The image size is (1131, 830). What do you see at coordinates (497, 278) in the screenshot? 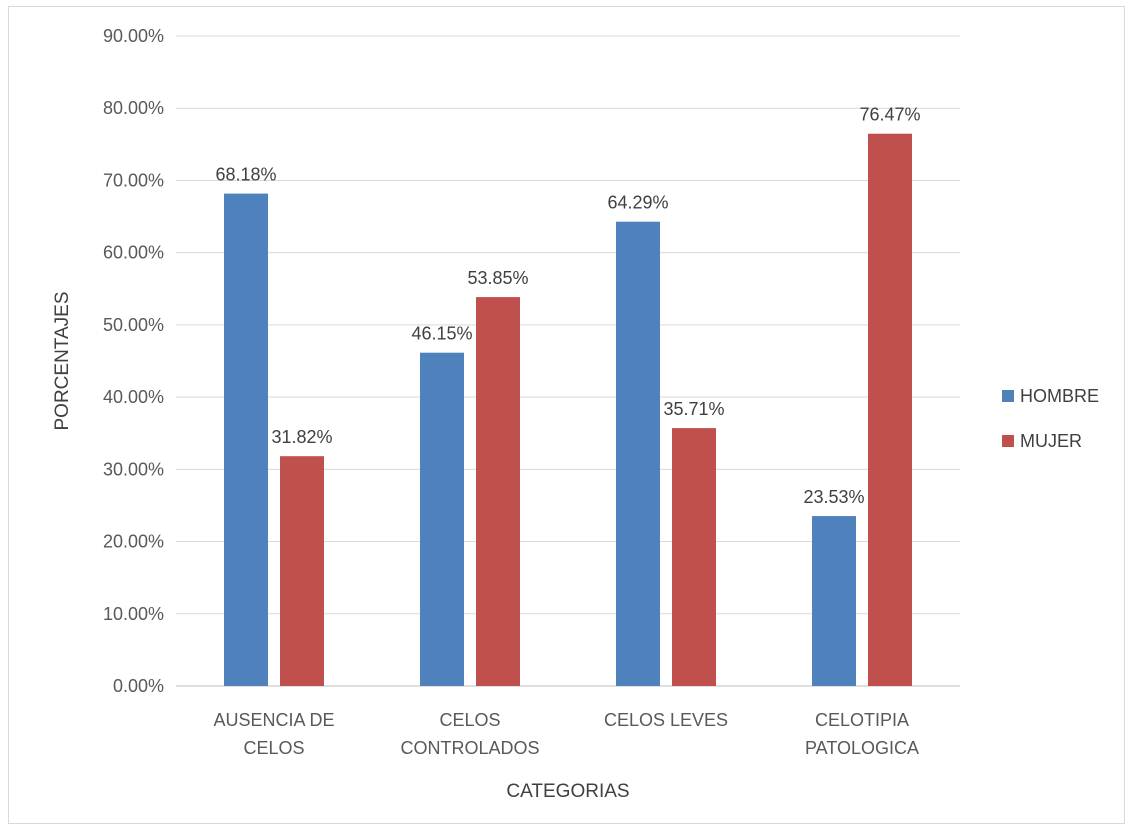
I see `data-label: 53.85%` at bounding box center [497, 278].